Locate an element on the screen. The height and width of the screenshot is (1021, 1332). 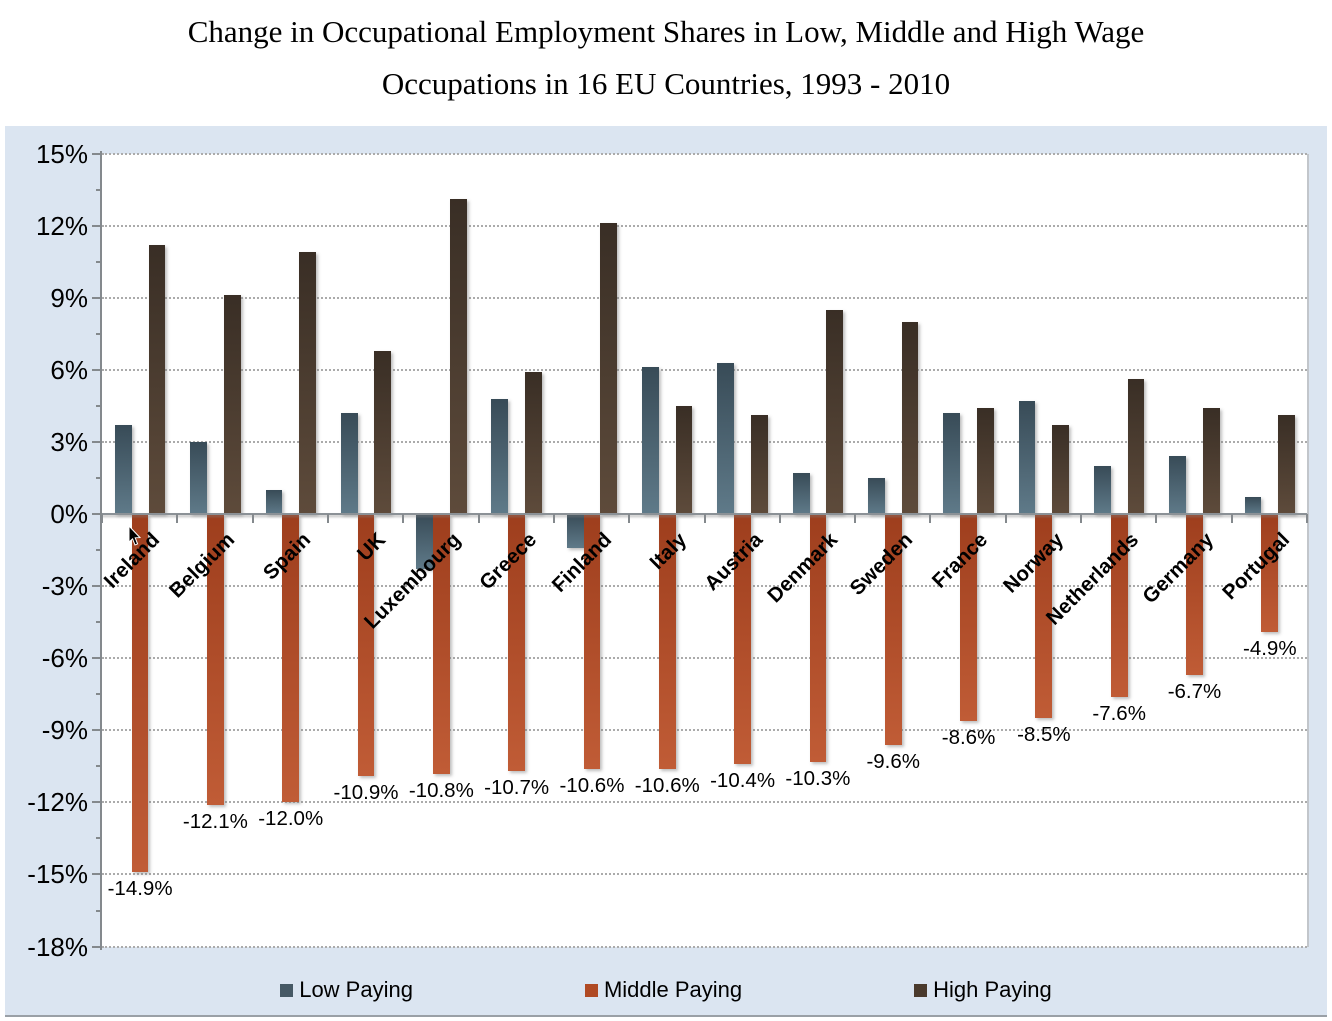
bar-high-paying-germany is located at coordinates (1211, 461).